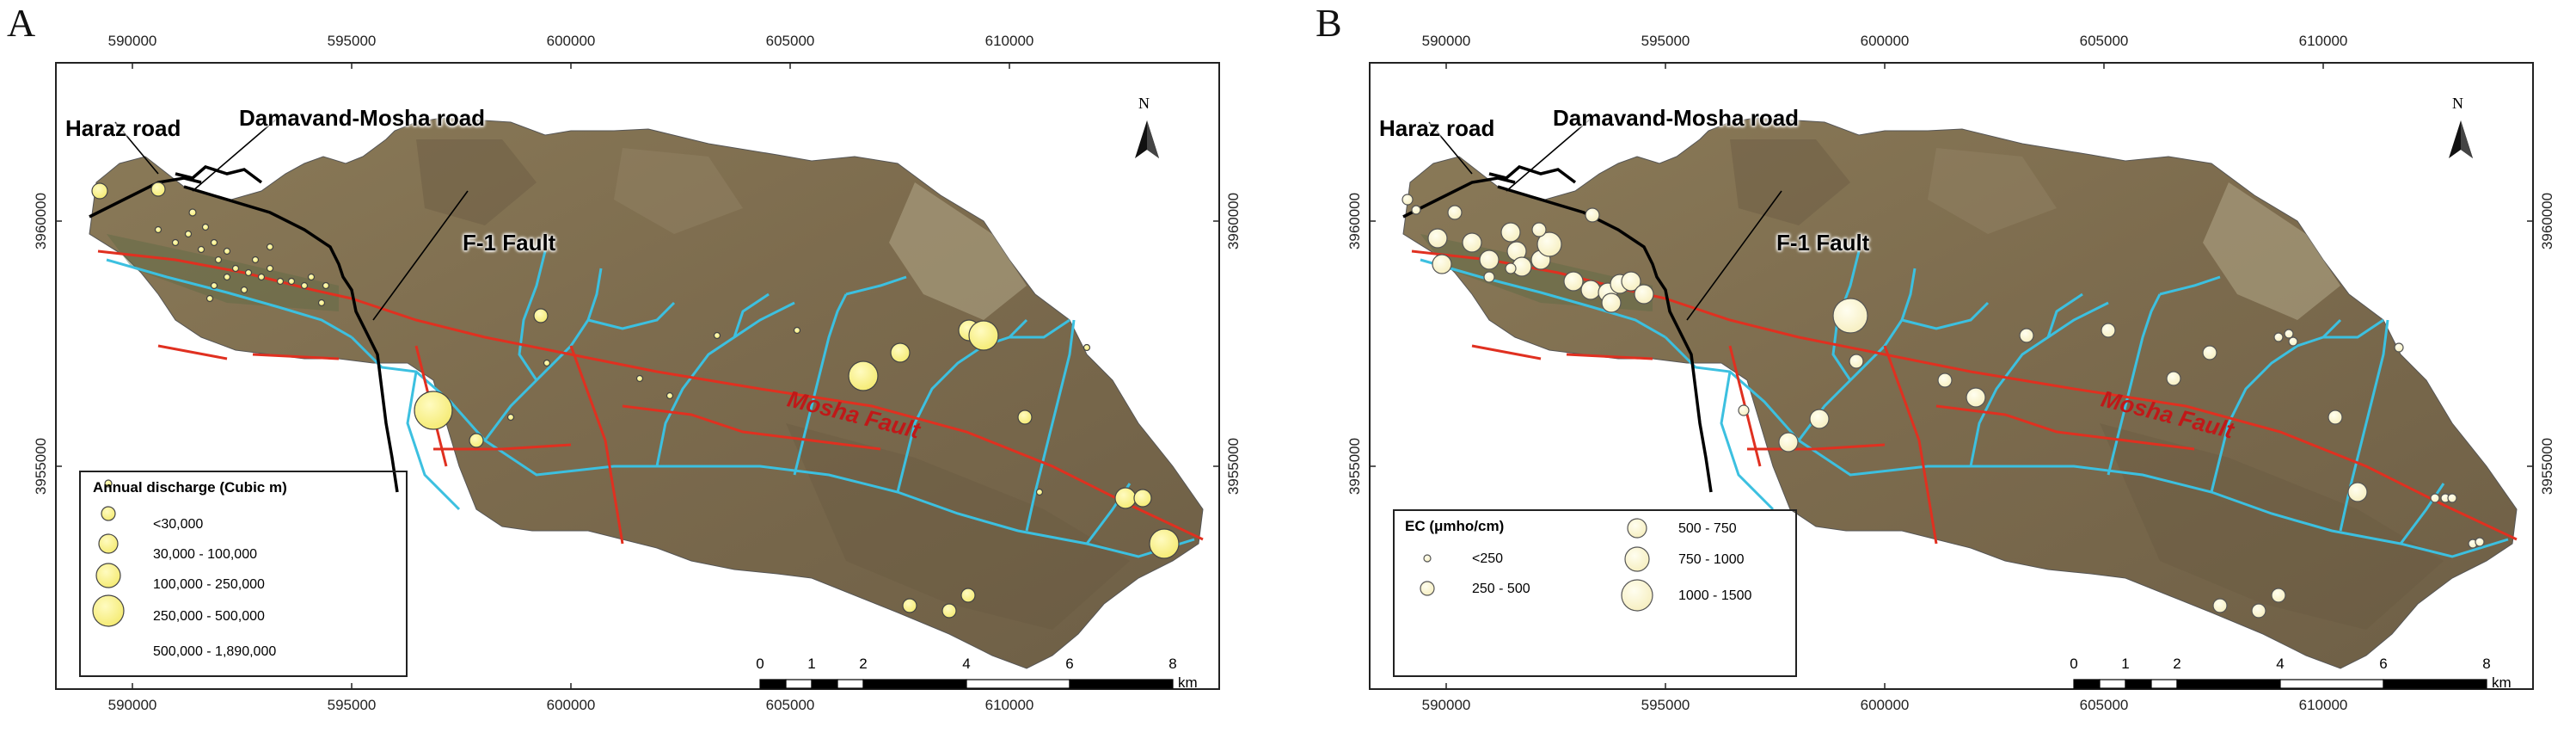 Image resolution: width=2576 pixels, height=745 pixels. I want to click on scale-label: 2, so click(2177, 664).